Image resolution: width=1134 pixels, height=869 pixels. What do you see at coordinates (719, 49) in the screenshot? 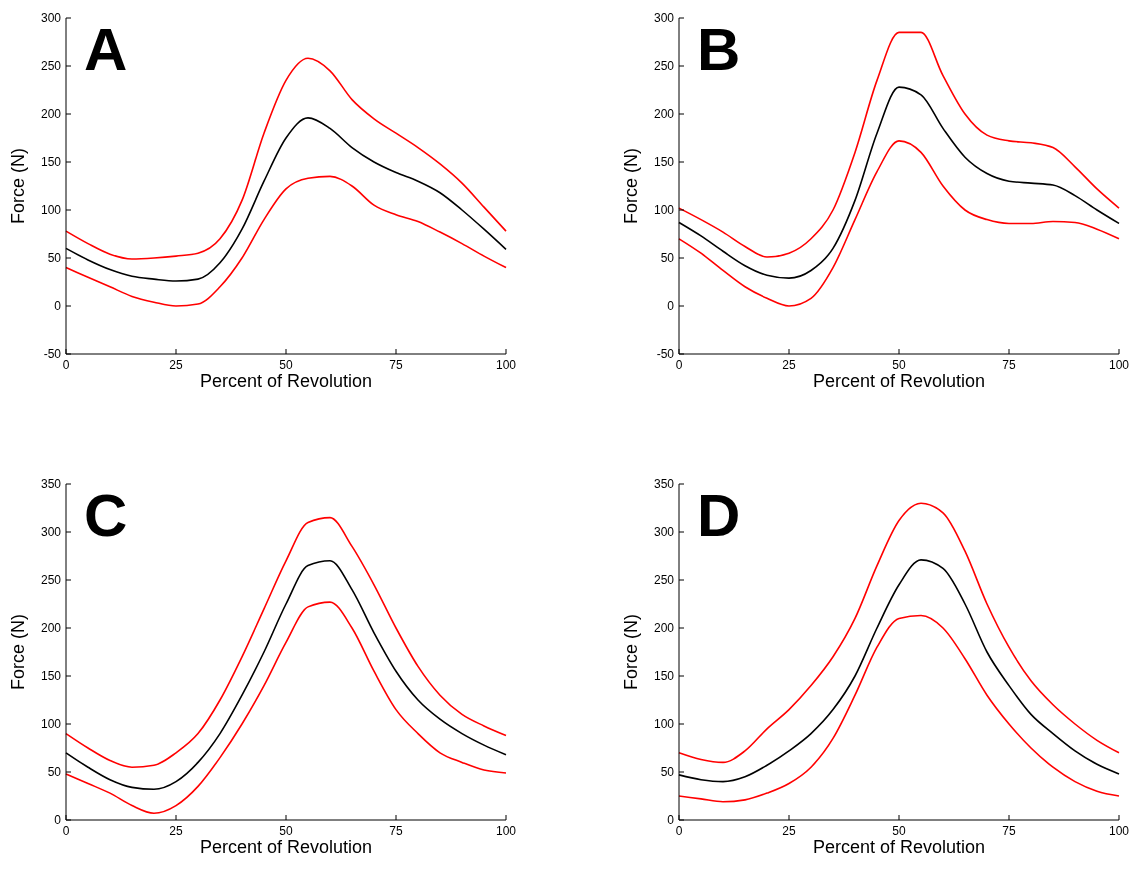
I see `chart-title: B` at bounding box center [719, 49].